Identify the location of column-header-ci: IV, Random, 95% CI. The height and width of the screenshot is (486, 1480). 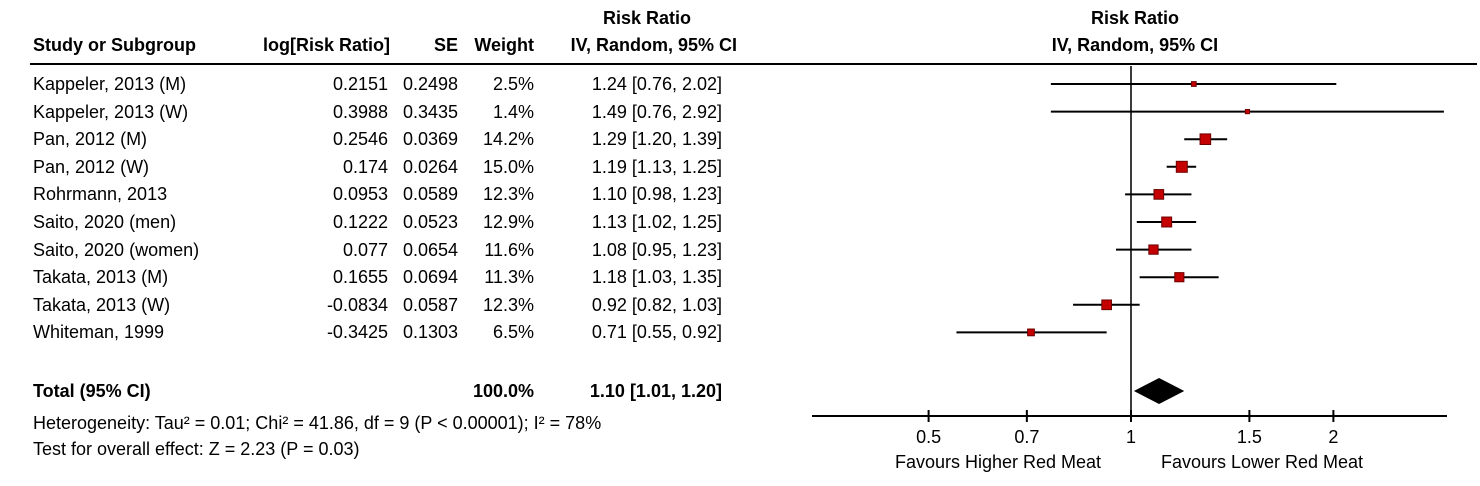
(653, 45).